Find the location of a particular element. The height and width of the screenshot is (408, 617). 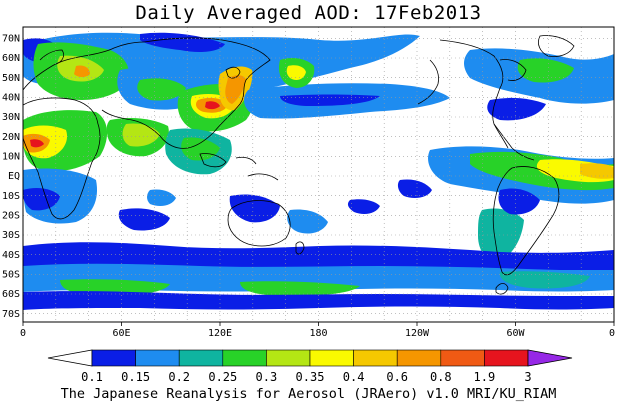

lat-label: EQ is located at coordinates (14, 176).